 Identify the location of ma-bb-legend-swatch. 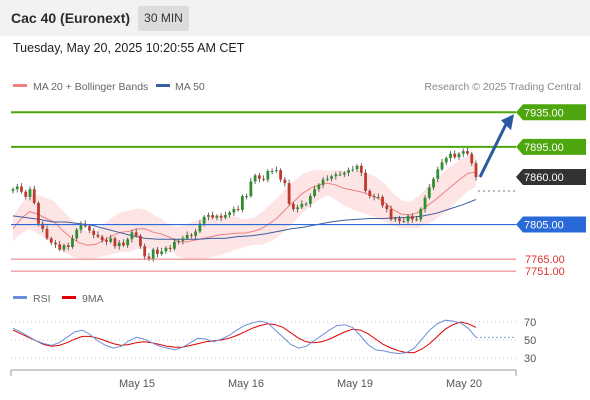
(20, 85).